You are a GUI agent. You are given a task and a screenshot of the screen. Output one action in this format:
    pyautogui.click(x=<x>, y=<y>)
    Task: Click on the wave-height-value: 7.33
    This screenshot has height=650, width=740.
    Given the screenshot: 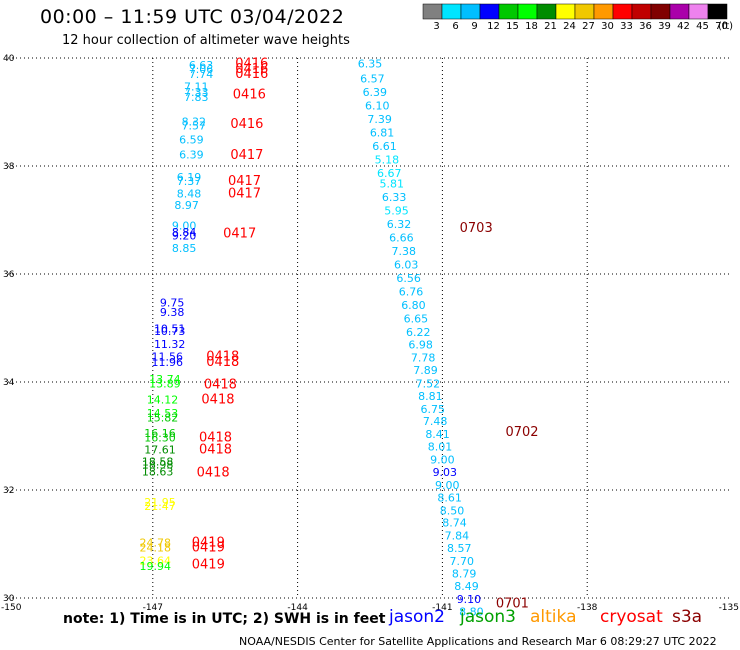 What is the action you would take?
    pyautogui.click(x=196, y=92)
    